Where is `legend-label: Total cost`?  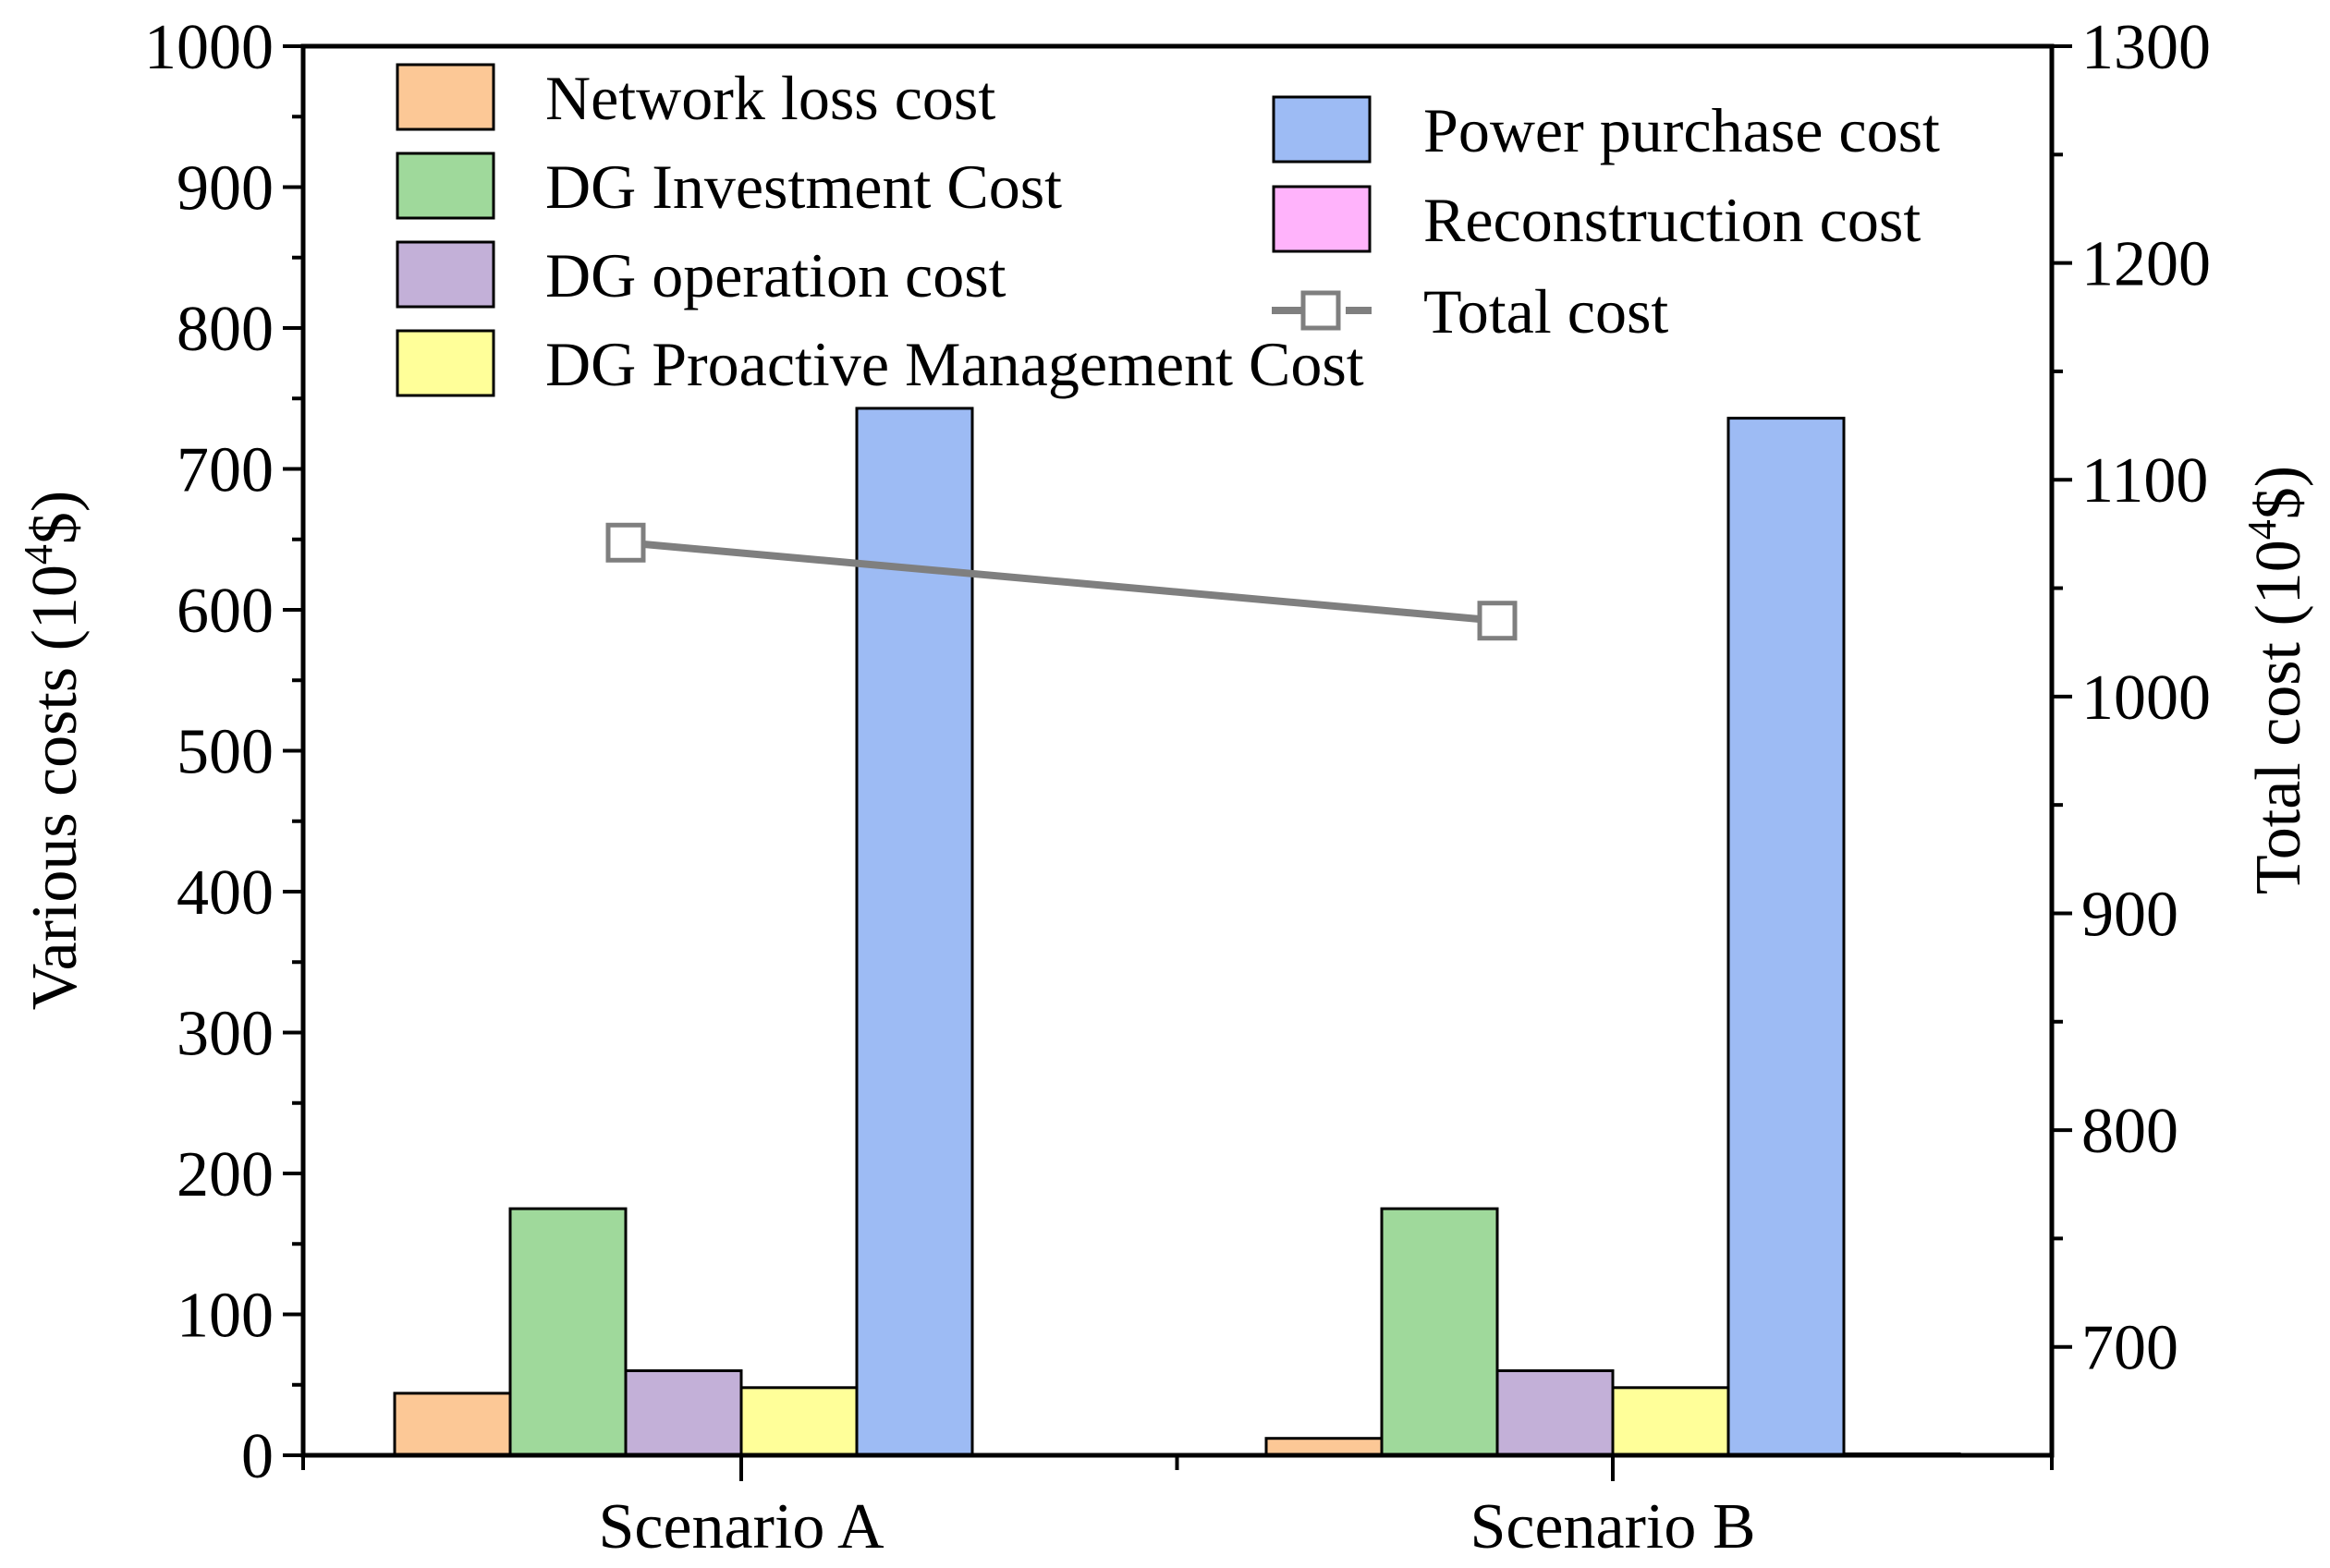
legend-label: Total cost is located at coordinates (1545, 311).